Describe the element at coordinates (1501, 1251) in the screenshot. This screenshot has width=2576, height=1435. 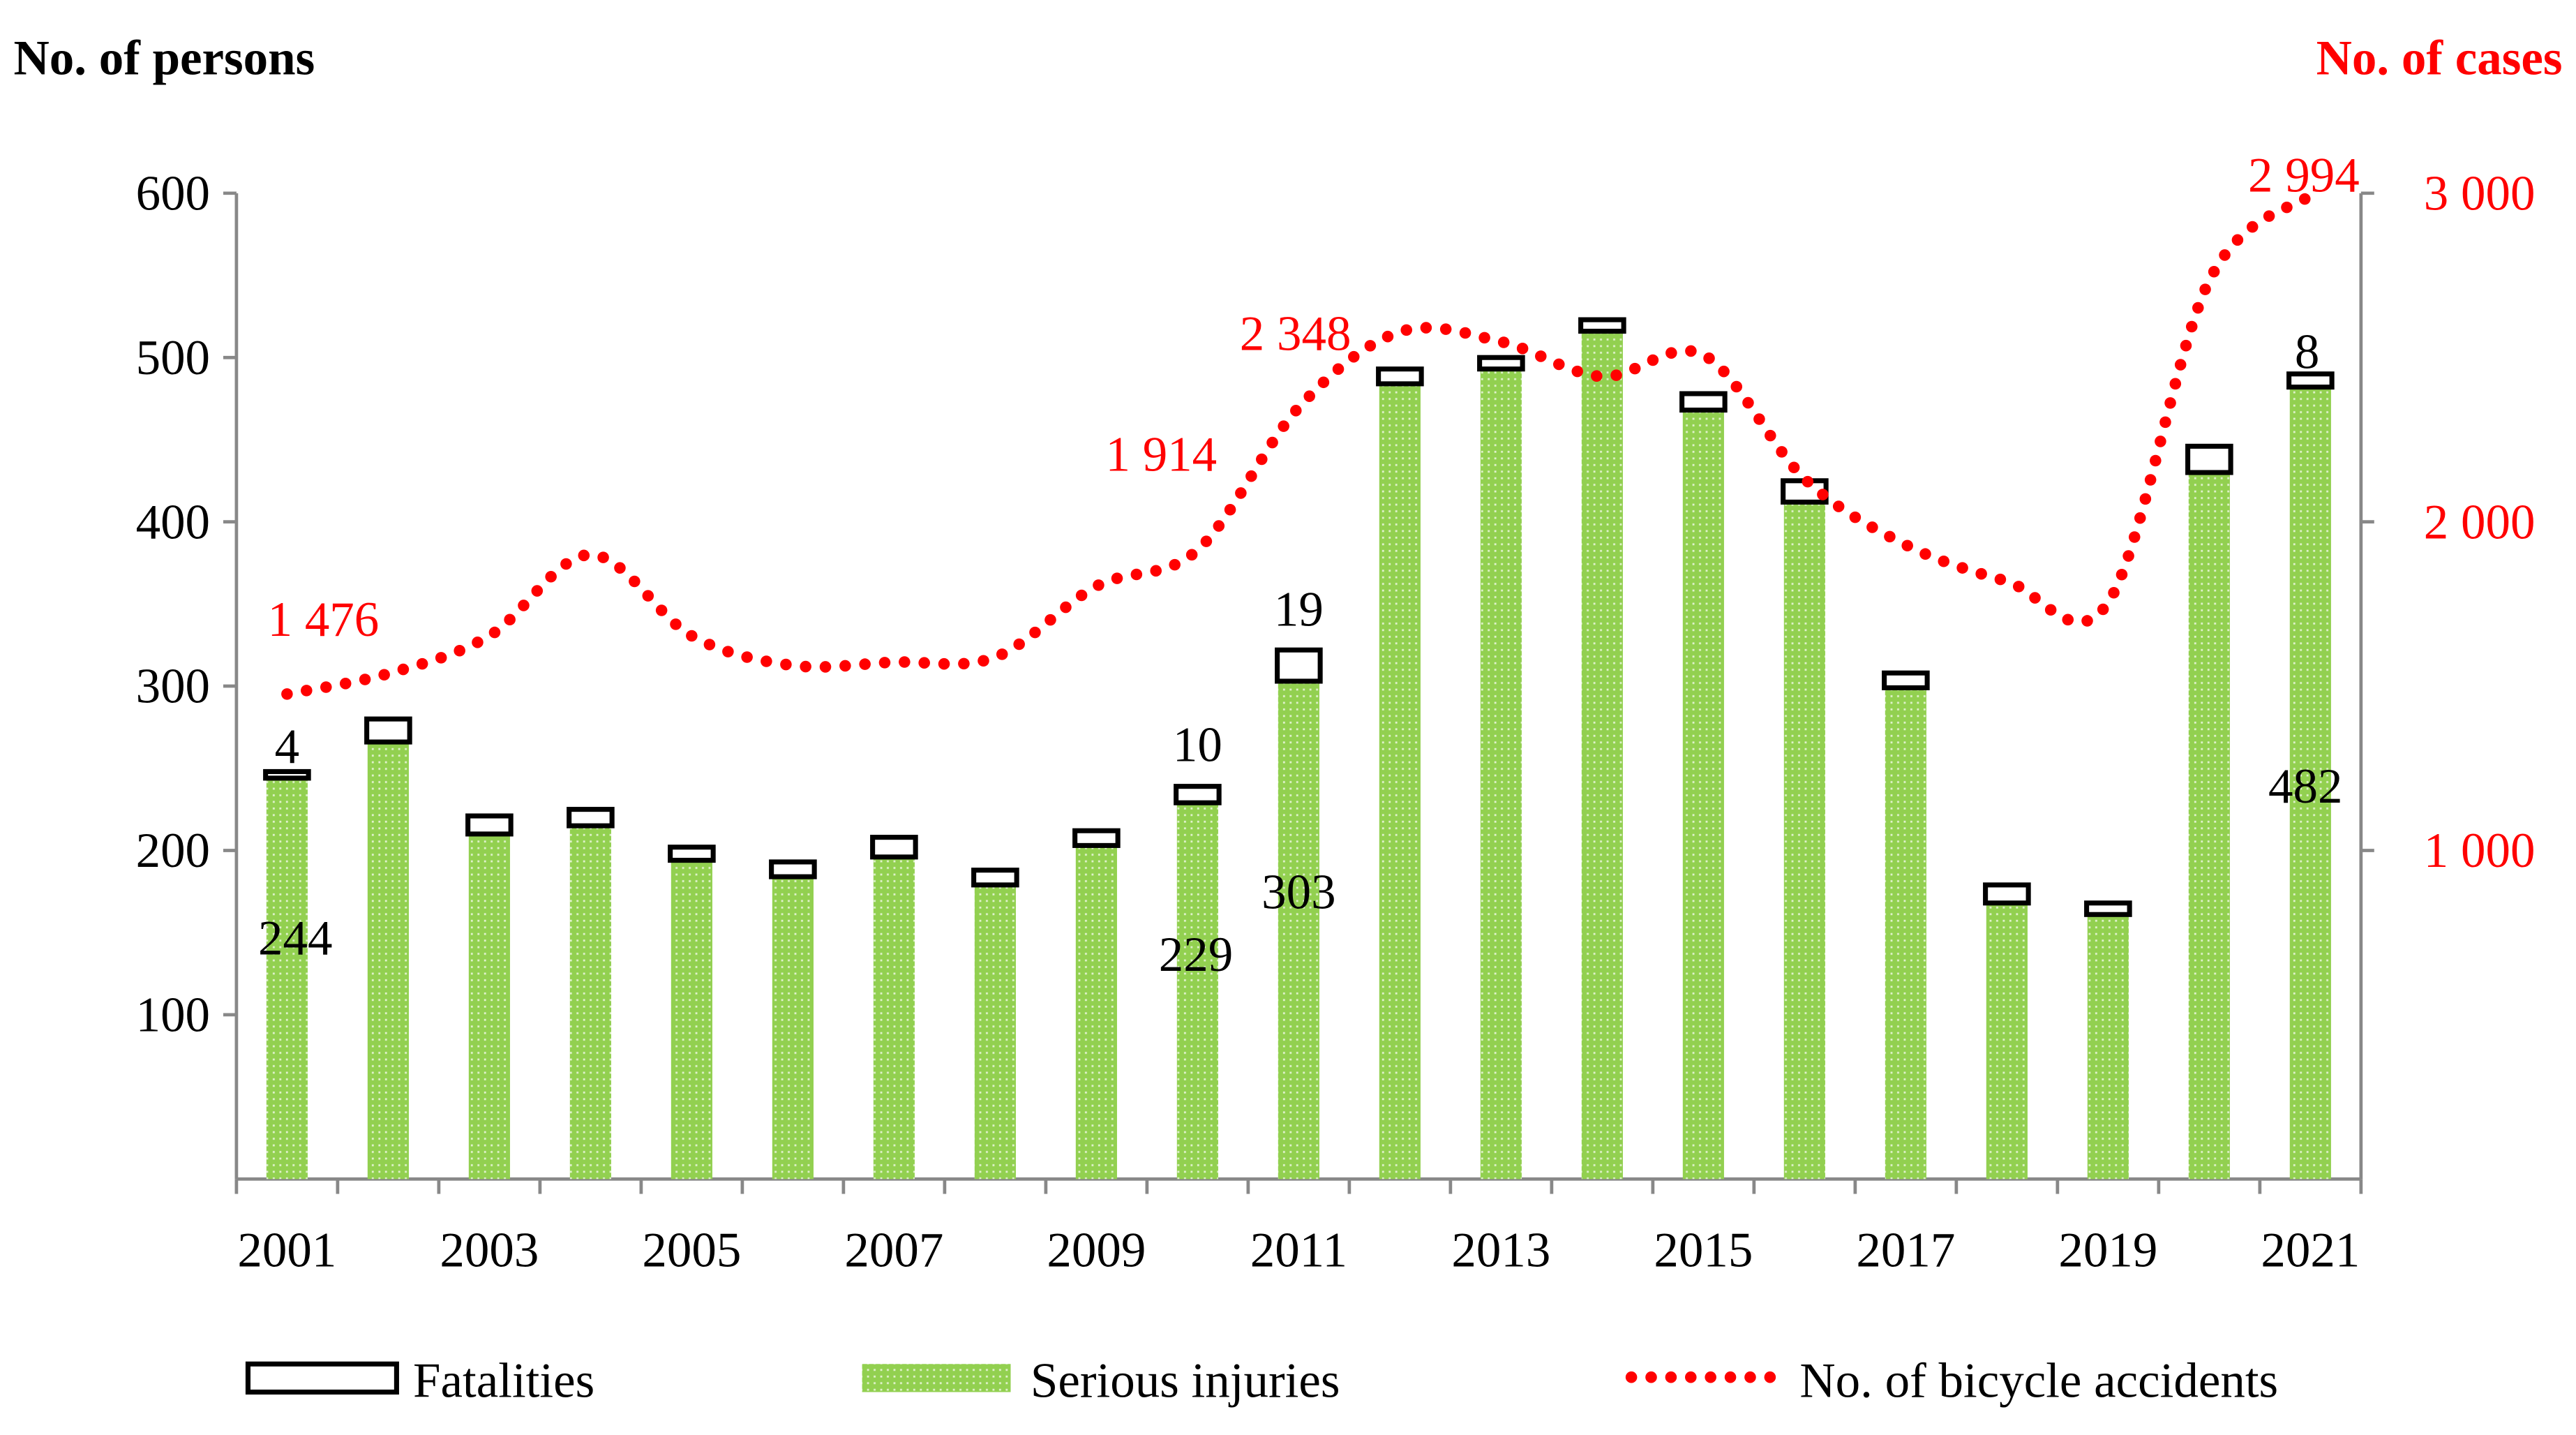
I see `x-tick-label: 2013` at that location.